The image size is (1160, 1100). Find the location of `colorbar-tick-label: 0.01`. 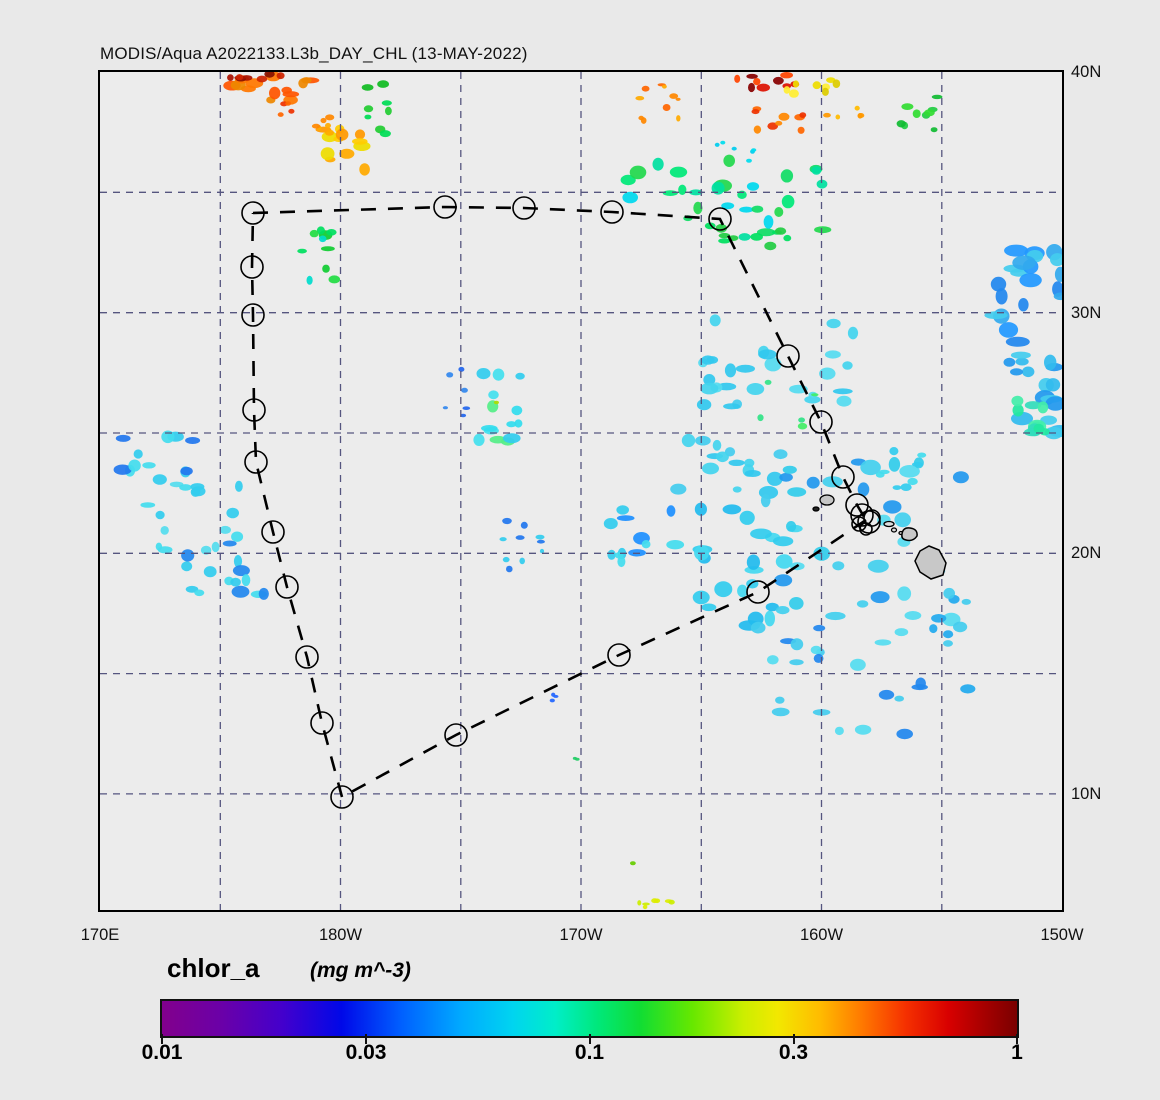

colorbar-tick-label: 0.01 is located at coordinates (162, 1052).